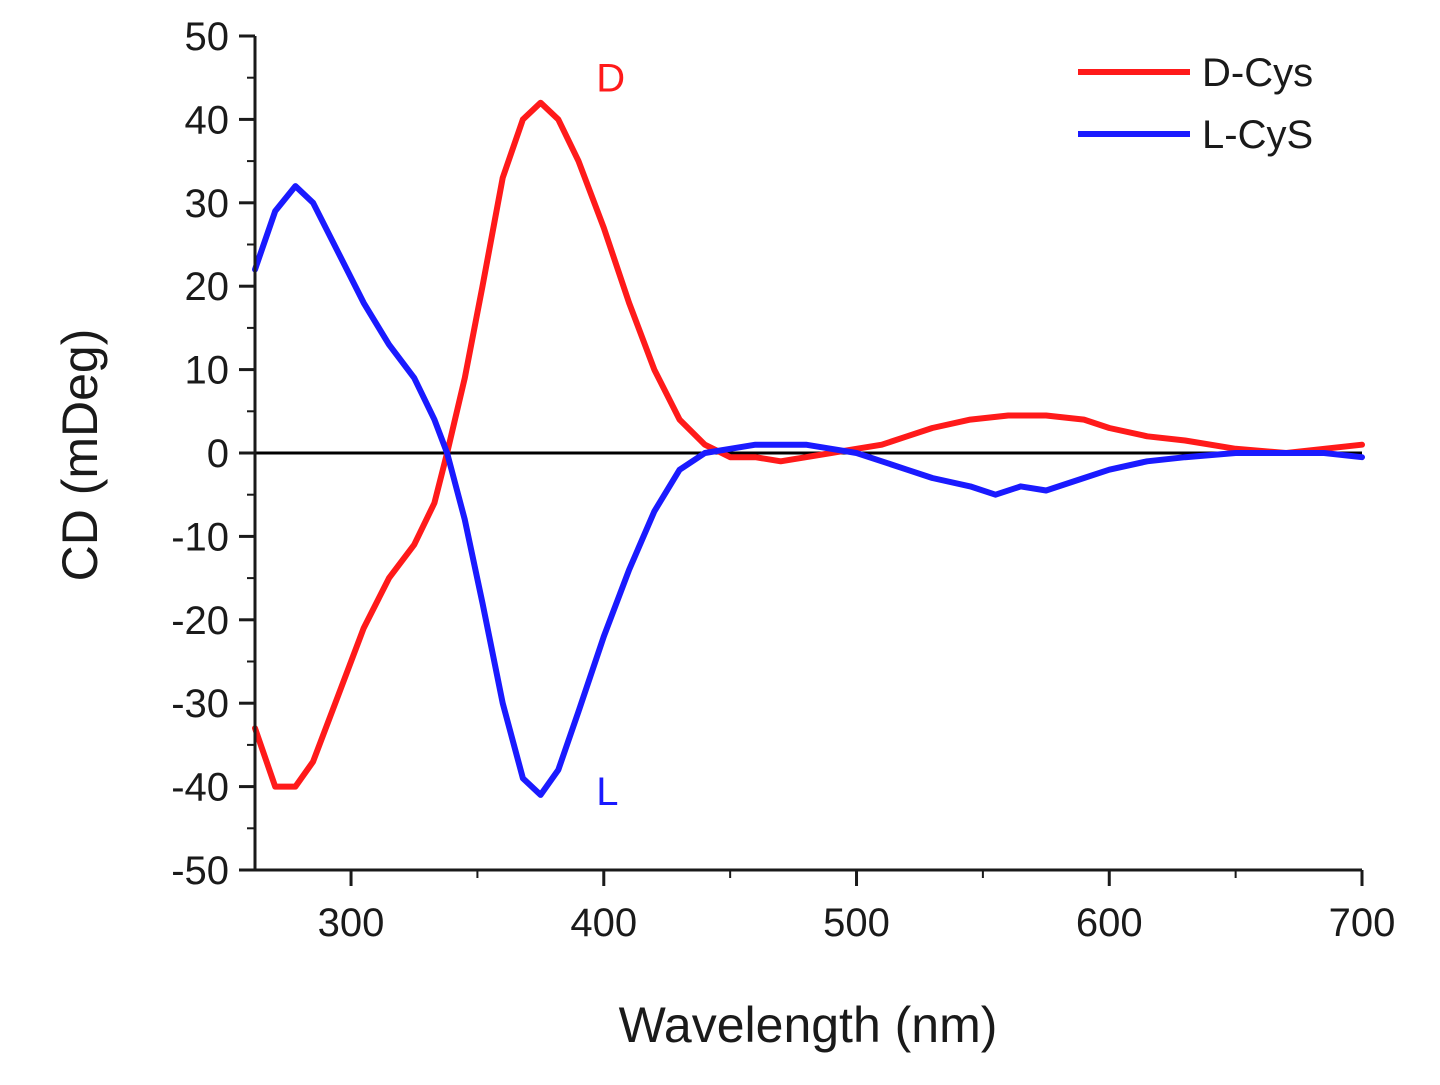 The image size is (1440, 1085). Describe the element at coordinates (218, 454) in the screenshot. I see `y-tick-label: 0` at that location.